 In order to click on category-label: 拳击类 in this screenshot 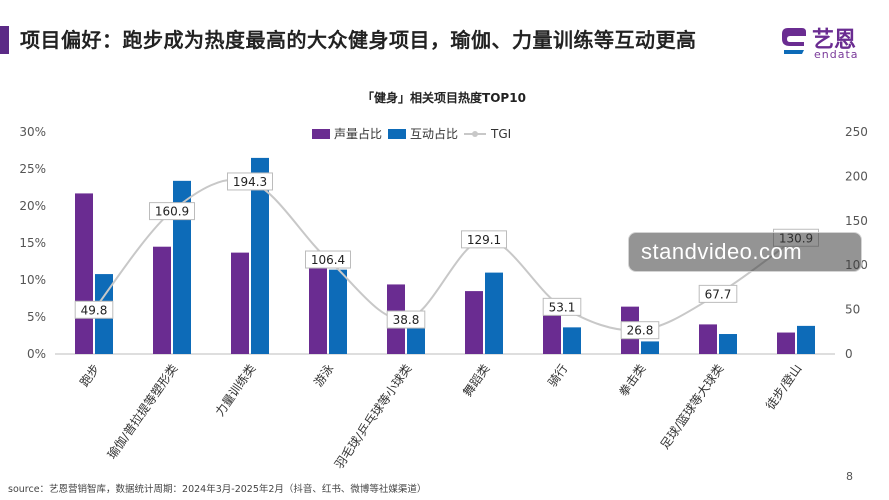, I will do `click(632, 380)`.